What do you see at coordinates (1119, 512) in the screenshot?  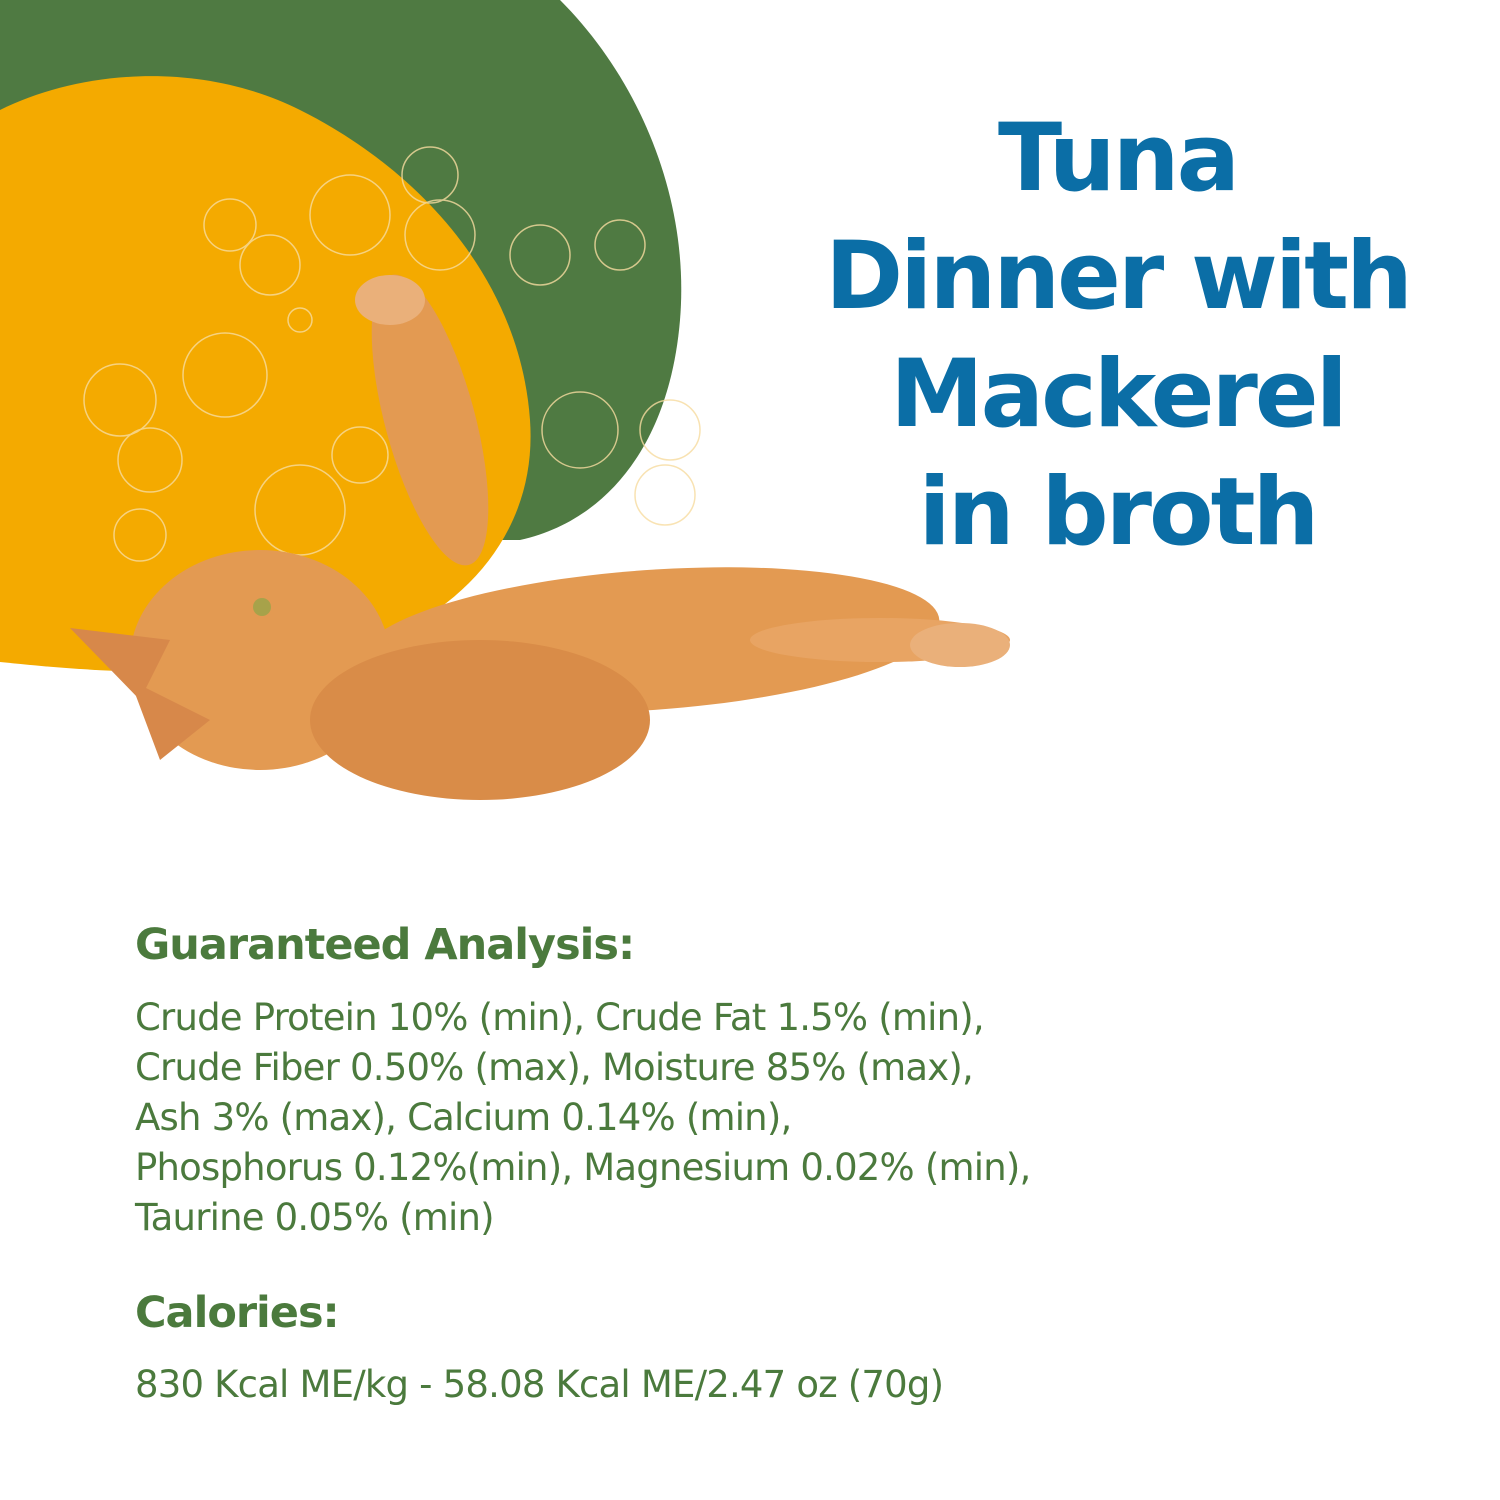 I see `title-line: in broth` at bounding box center [1119, 512].